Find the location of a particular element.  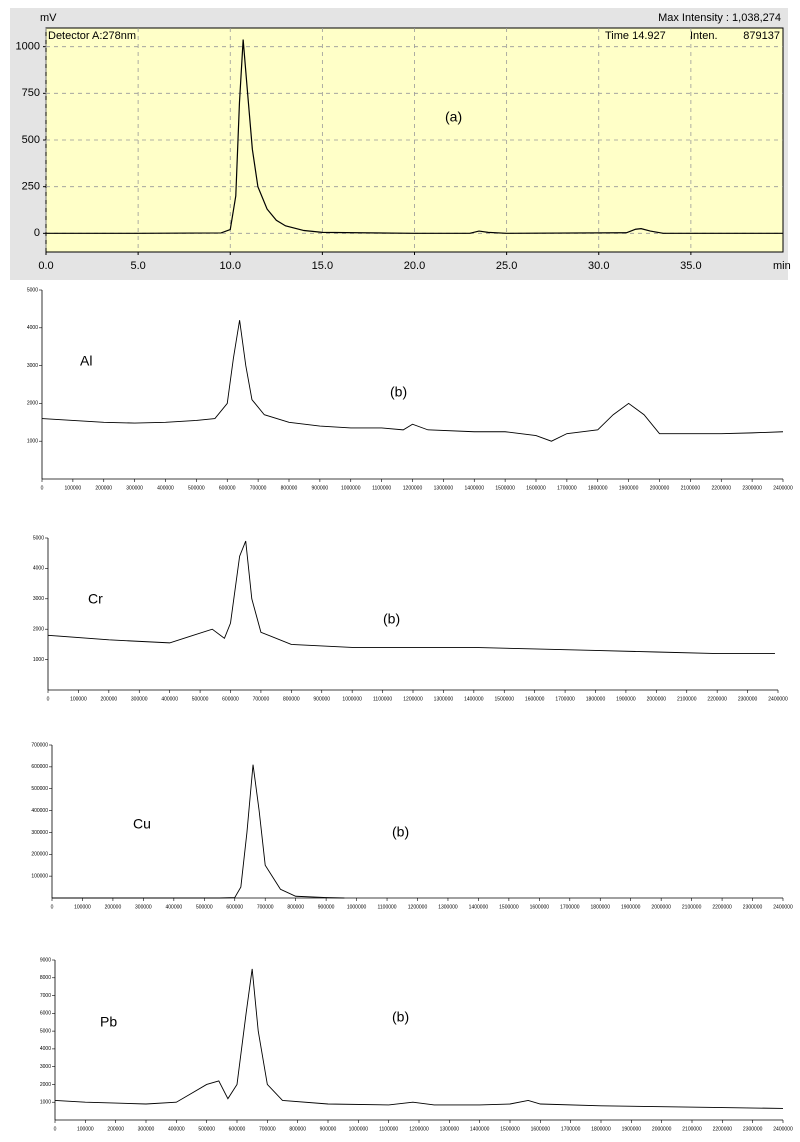

x-tick-label: 1300000 is located at coordinates (444, 488).